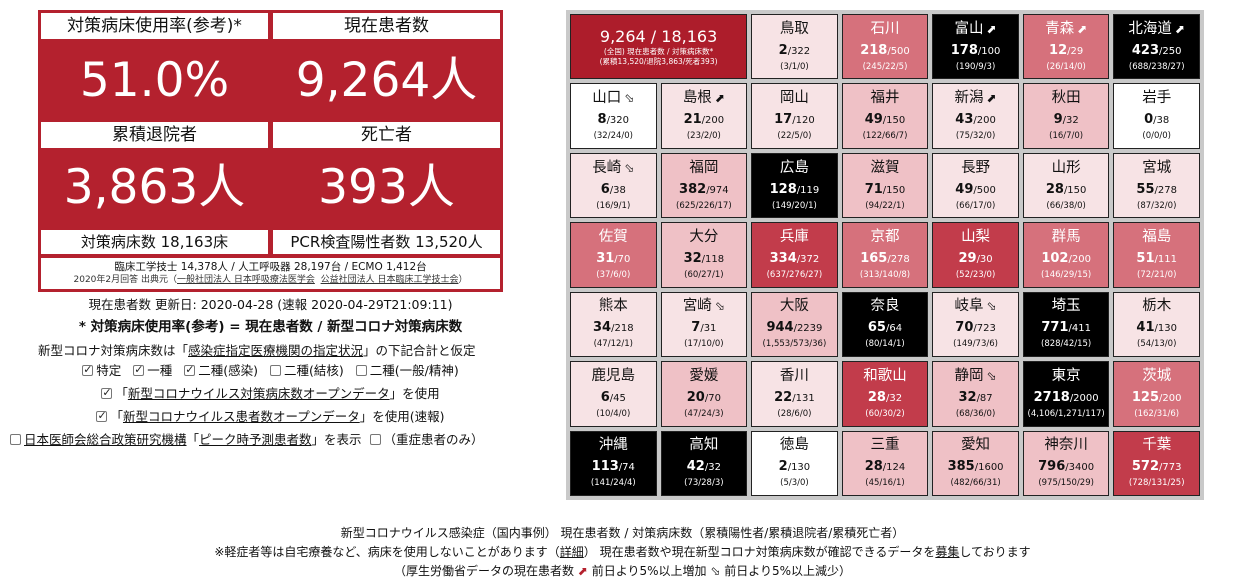 The height and width of the screenshot is (587, 1245). What do you see at coordinates (613, 116) in the screenshot?
I see `prefecture-cell: 山口 ⬂ 8/320 (32/24/0)` at bounding box center [613, 116].